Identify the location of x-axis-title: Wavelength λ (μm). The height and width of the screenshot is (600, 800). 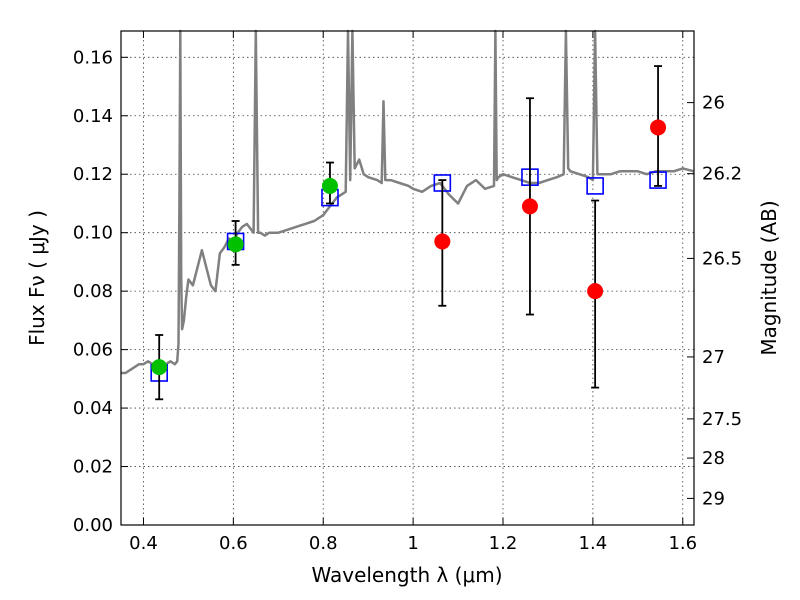
(406, 575).